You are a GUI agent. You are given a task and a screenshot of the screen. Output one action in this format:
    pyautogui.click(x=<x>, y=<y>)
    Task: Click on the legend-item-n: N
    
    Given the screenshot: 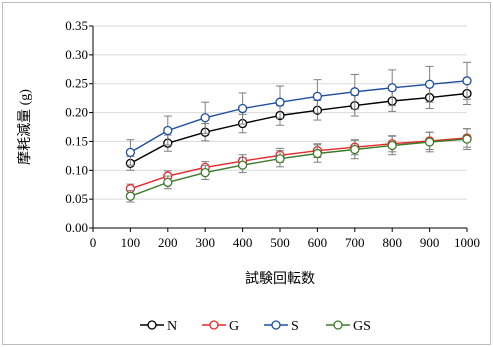 What is the action you would take?
    pyautogui.click(x=158, y=326)
    